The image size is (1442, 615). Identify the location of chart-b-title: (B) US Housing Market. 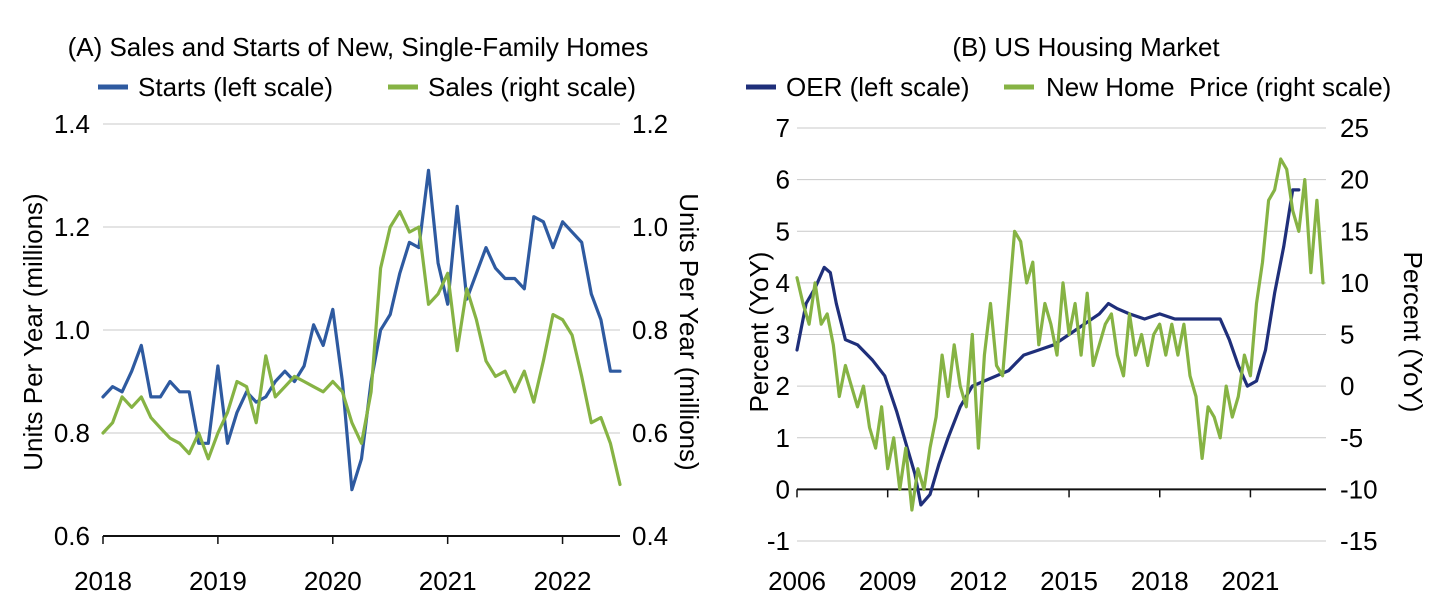
(1086, 47).